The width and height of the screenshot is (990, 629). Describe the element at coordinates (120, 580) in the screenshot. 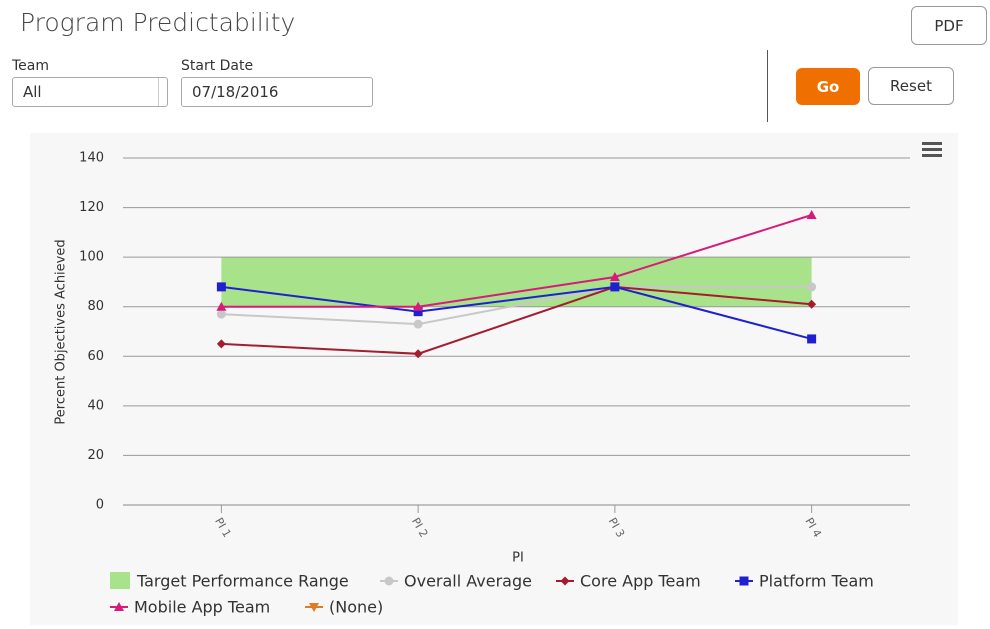

I see `legend-swatch` at that location.